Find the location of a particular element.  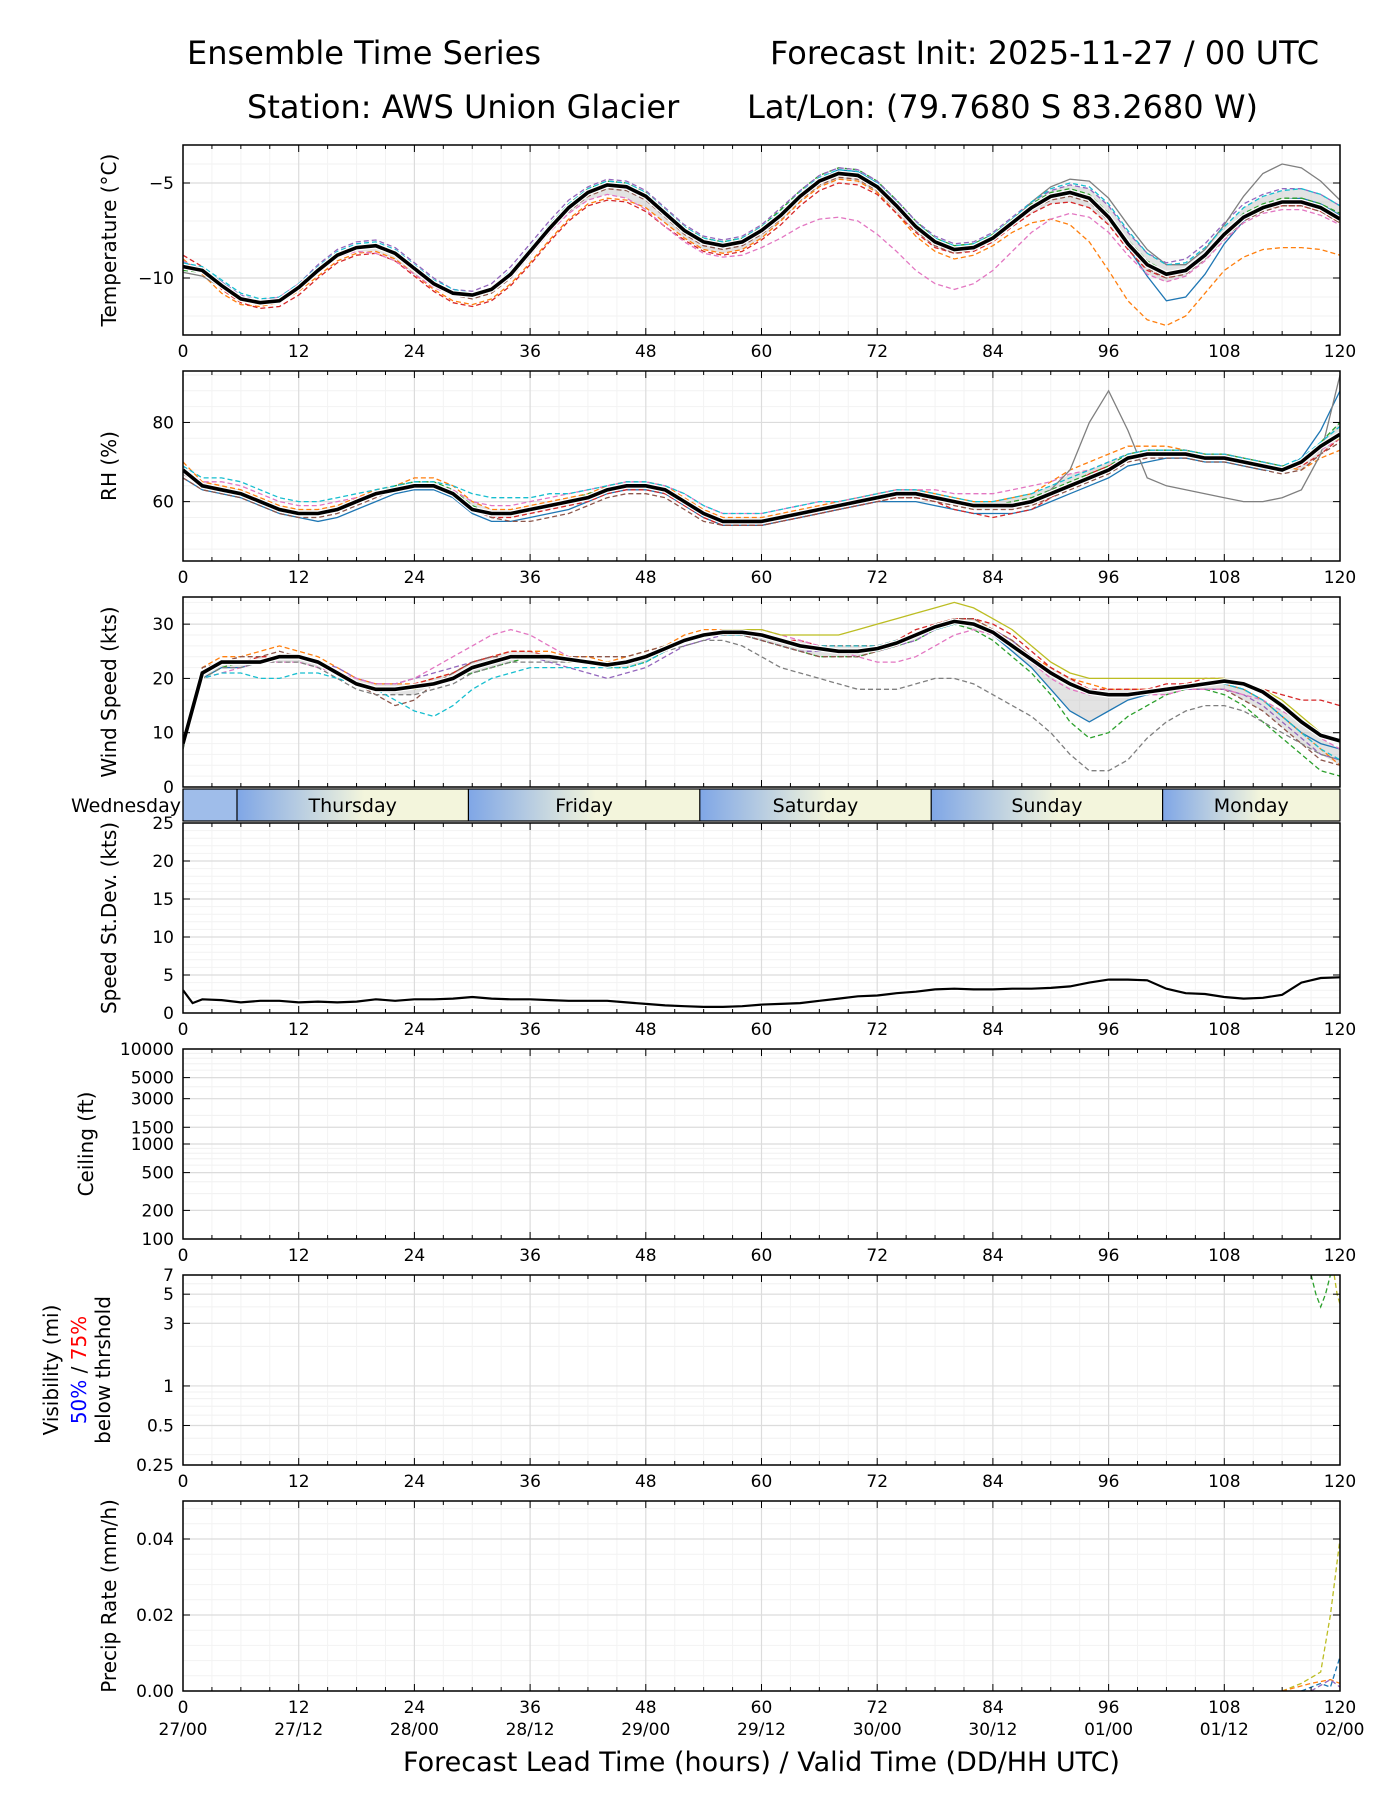

y-tick-label: 1500 is located at coordinates (152, 1128).